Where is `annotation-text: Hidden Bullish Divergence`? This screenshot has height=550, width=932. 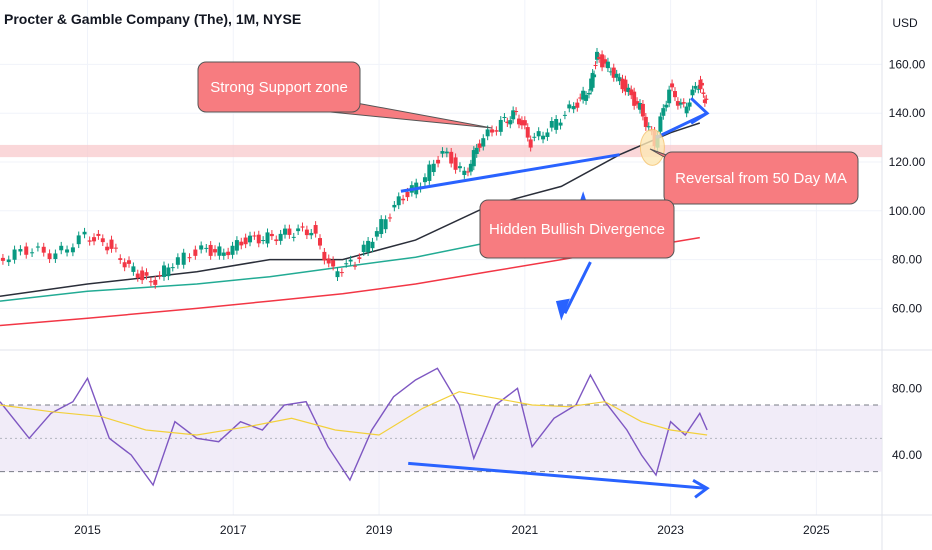
annotation-text: Hidden Bullish Divergence is located at coordinates (577, 229).